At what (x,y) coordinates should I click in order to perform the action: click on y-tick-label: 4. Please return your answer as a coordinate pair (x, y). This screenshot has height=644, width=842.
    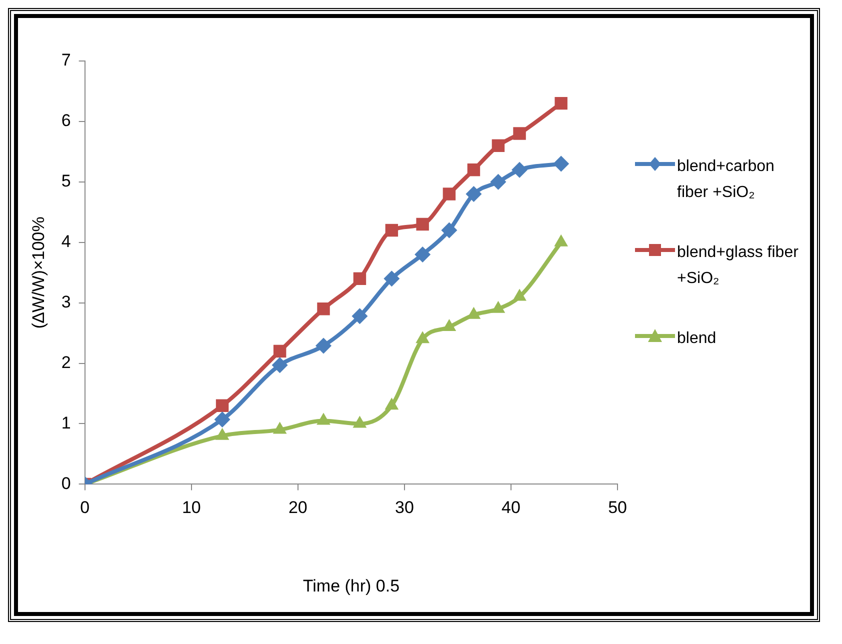
    Looking at the image, I should click on (66, 242).